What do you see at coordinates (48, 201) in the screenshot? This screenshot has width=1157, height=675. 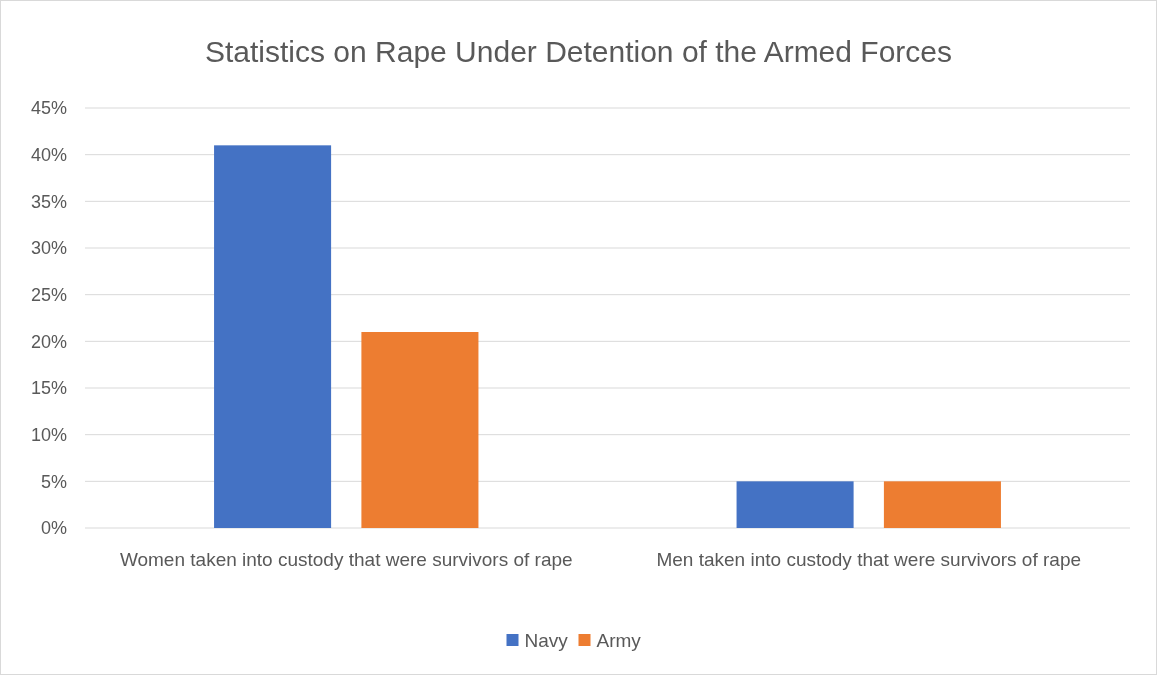 I see `y-tick-label: 35%` at bounding box center [48, 201].